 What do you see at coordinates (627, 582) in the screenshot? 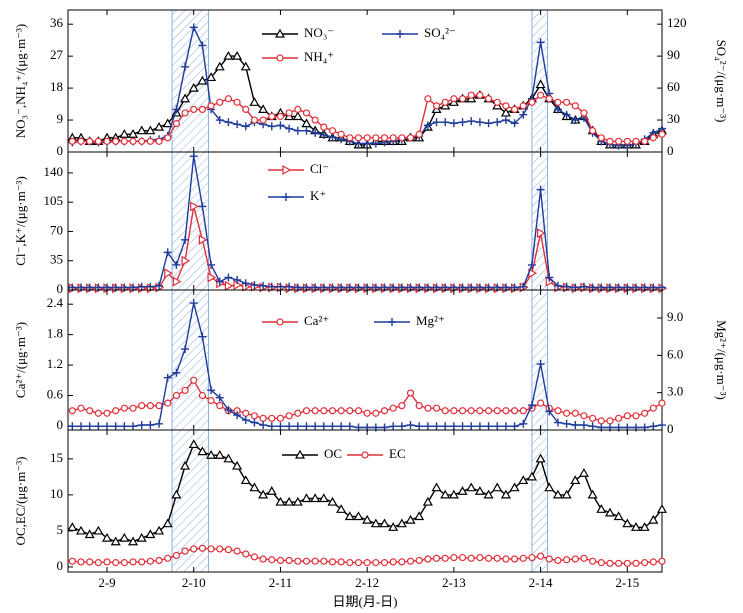
I see `x-tick-label: 2-15` at bounding box center [627, 582].